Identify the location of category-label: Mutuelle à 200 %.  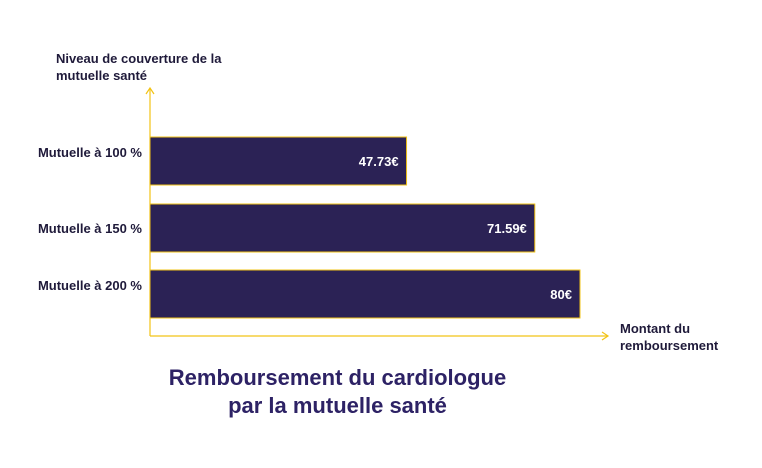
(89, 285).